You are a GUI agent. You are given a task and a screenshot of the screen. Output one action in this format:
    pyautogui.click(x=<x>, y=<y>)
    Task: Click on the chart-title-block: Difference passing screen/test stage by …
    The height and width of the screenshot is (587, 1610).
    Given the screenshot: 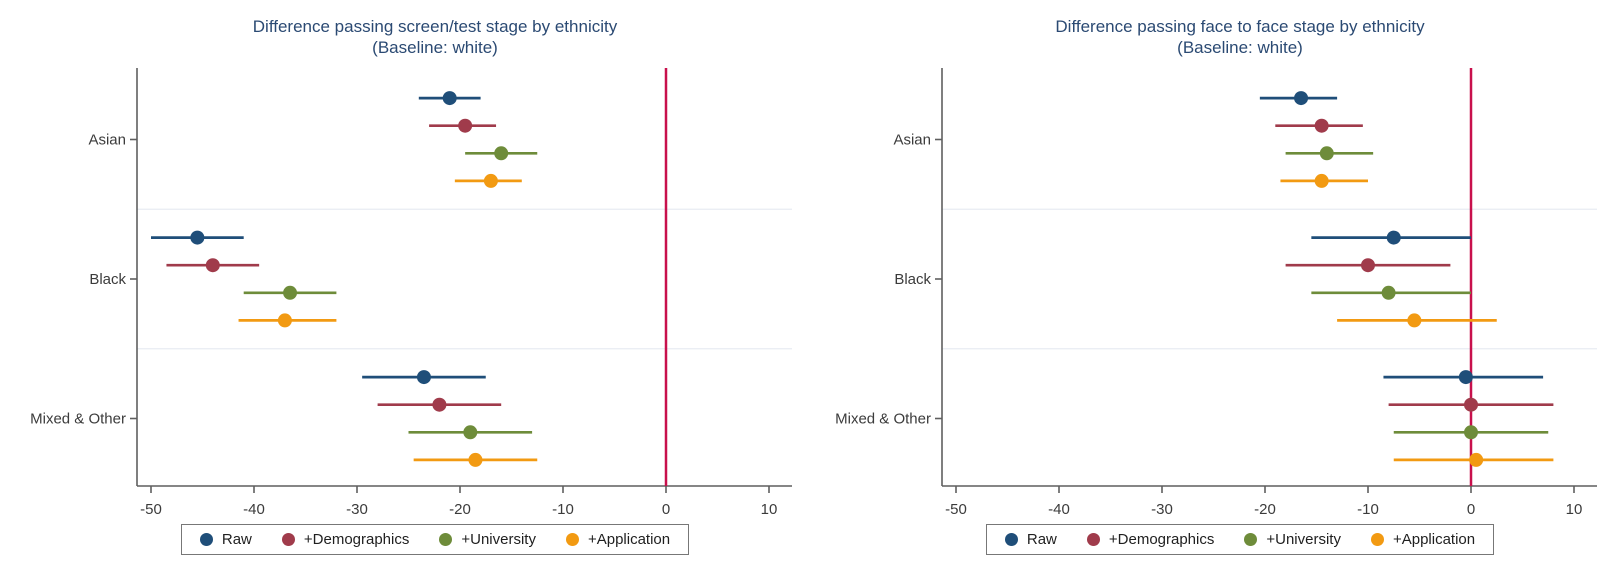 What is the action you would take?
    pyautogui.click(x=435, y=37)
    